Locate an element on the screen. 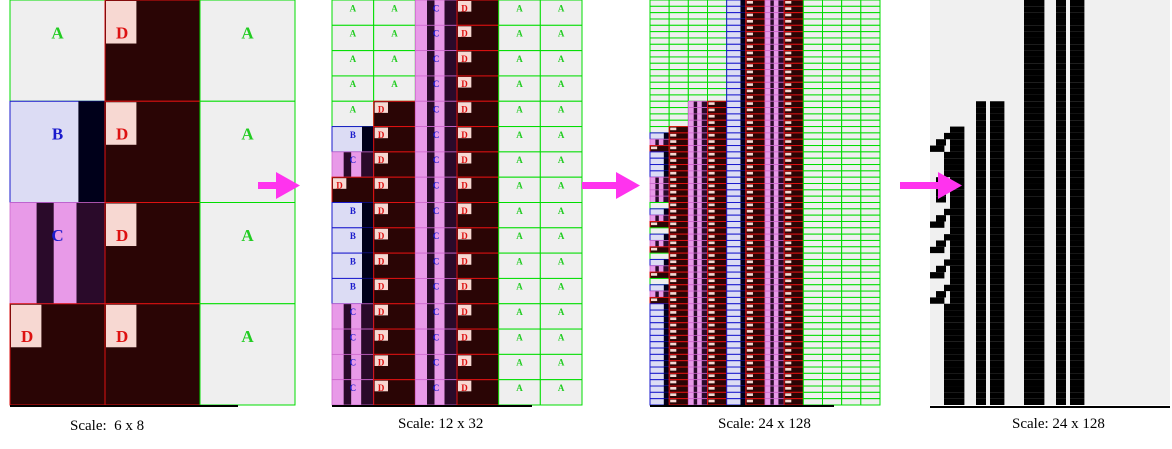 The height and width of the screenshot is (449, 1172). arrow-head-icon is located at coordinates (628, 185).